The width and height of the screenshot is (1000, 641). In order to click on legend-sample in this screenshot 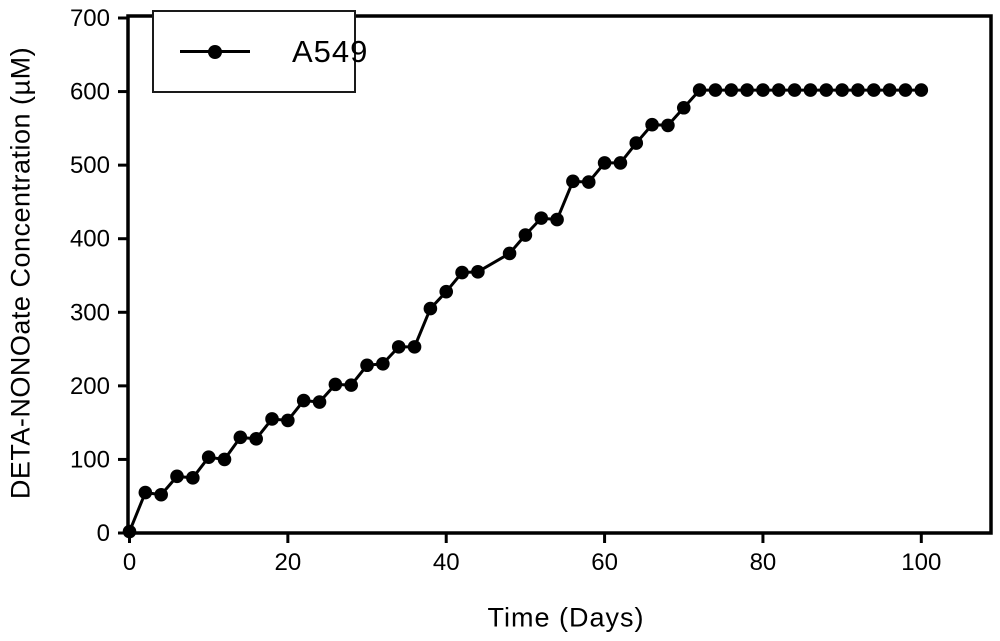, I will do `click(215, 51)`.